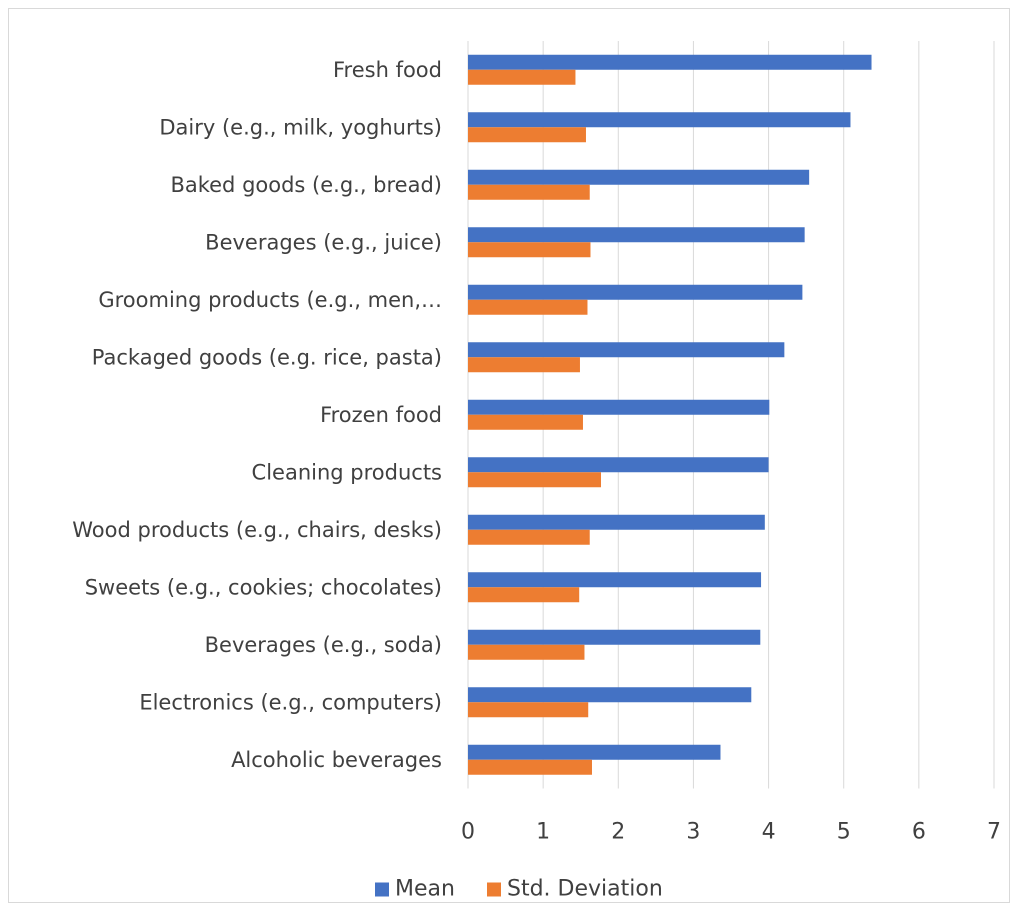 Image resolution: width=1018 pixels, height=911 pixels. I want to click on tick-label: 5, so click(844, 832).